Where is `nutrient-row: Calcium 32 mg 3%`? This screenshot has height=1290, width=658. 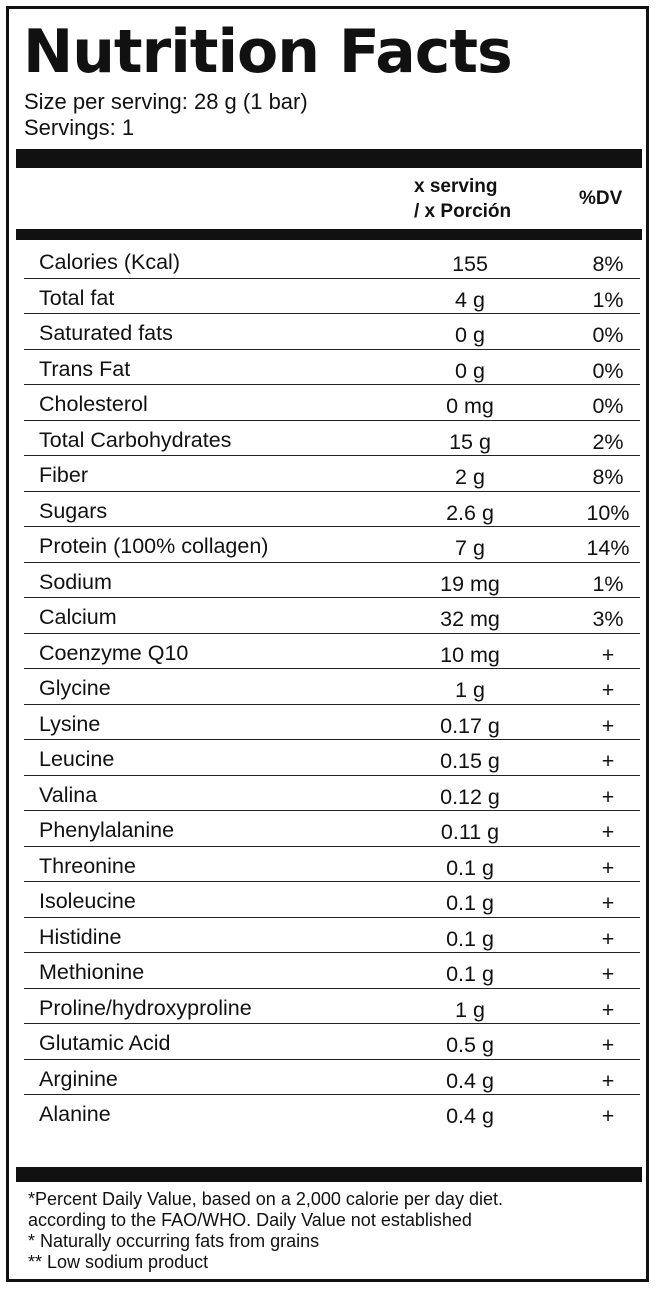 nutrient-row: Calcium 32 mg 3% is located at coordinates (332, 616).